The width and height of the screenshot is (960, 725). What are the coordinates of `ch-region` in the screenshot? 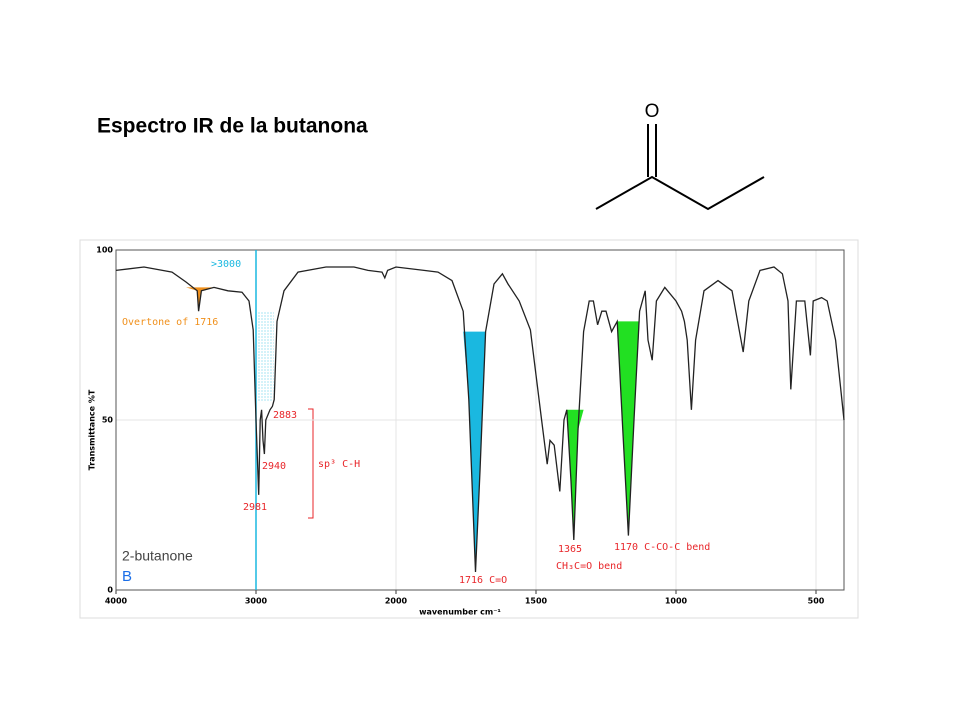 It's located at (264, 357).